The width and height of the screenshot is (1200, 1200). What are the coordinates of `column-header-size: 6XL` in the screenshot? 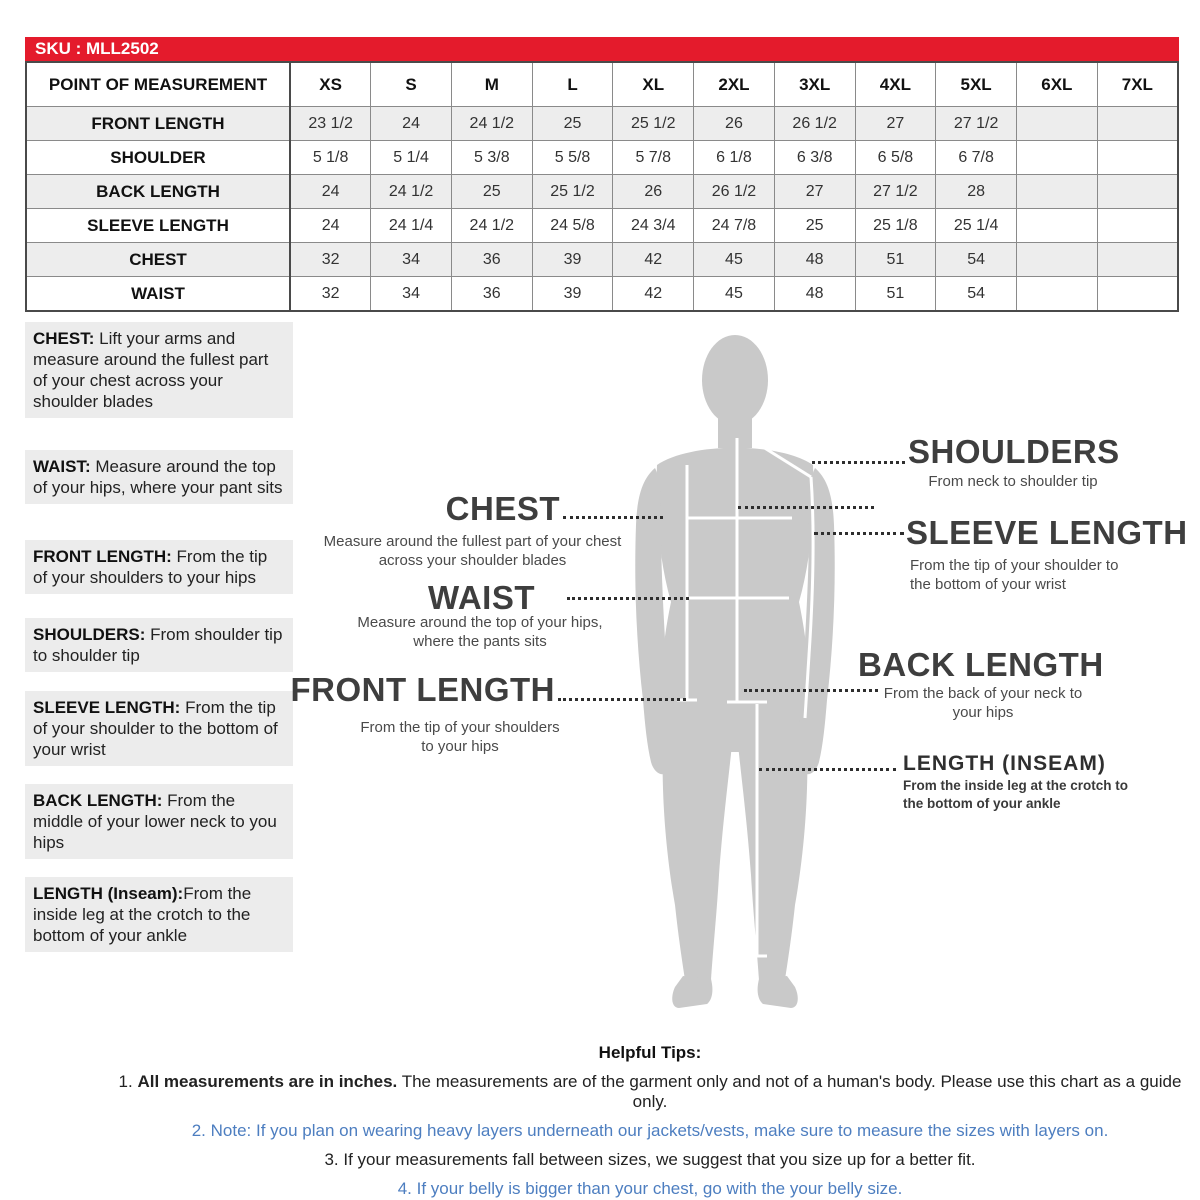 It's located at (1056, 84).